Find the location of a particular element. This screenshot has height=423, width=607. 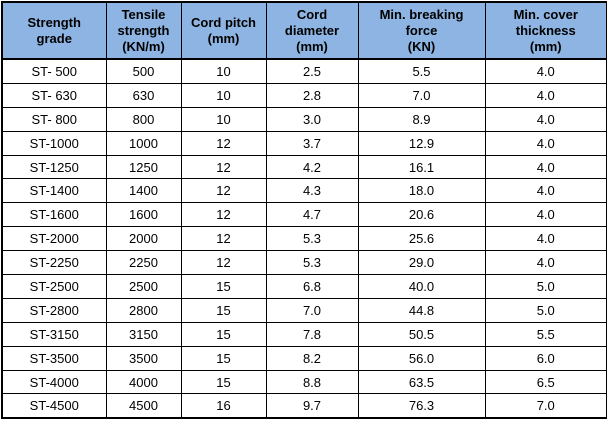

table-row: ST-1400 1400 12 4.3 18.0 4.0 is located at coordinates (304, 191).